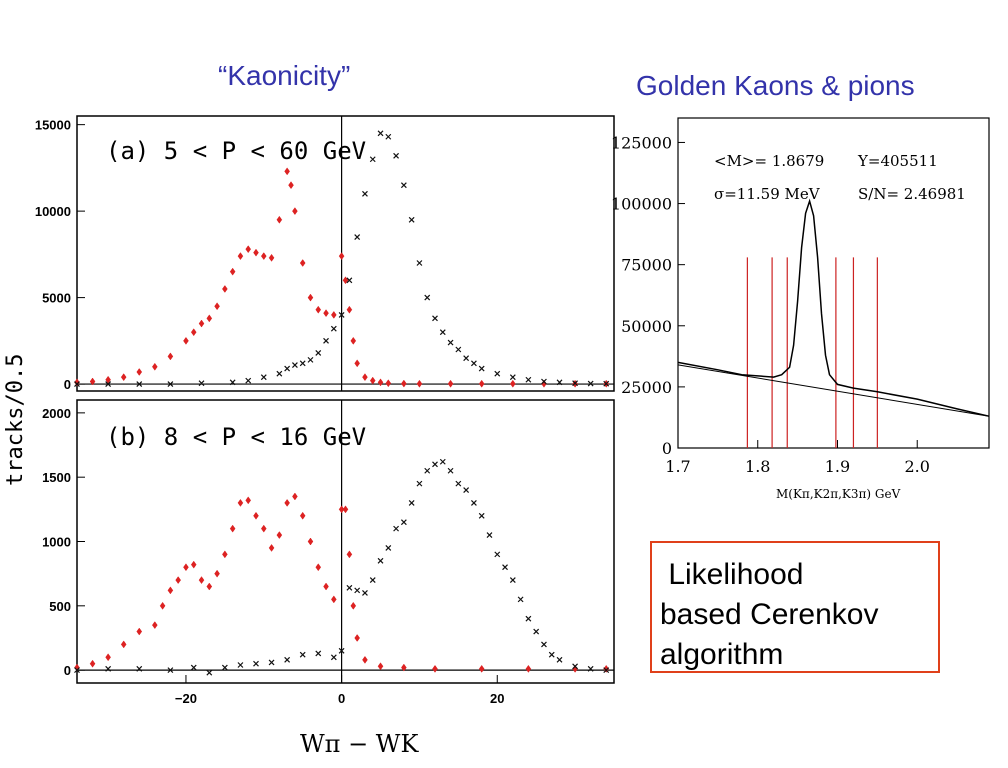 The height and width of the screenshot is (768, 1008). Describe the element at coordinates (667, 448) in the screenshot. I see `mass-y-tick-label: 0` at that location.